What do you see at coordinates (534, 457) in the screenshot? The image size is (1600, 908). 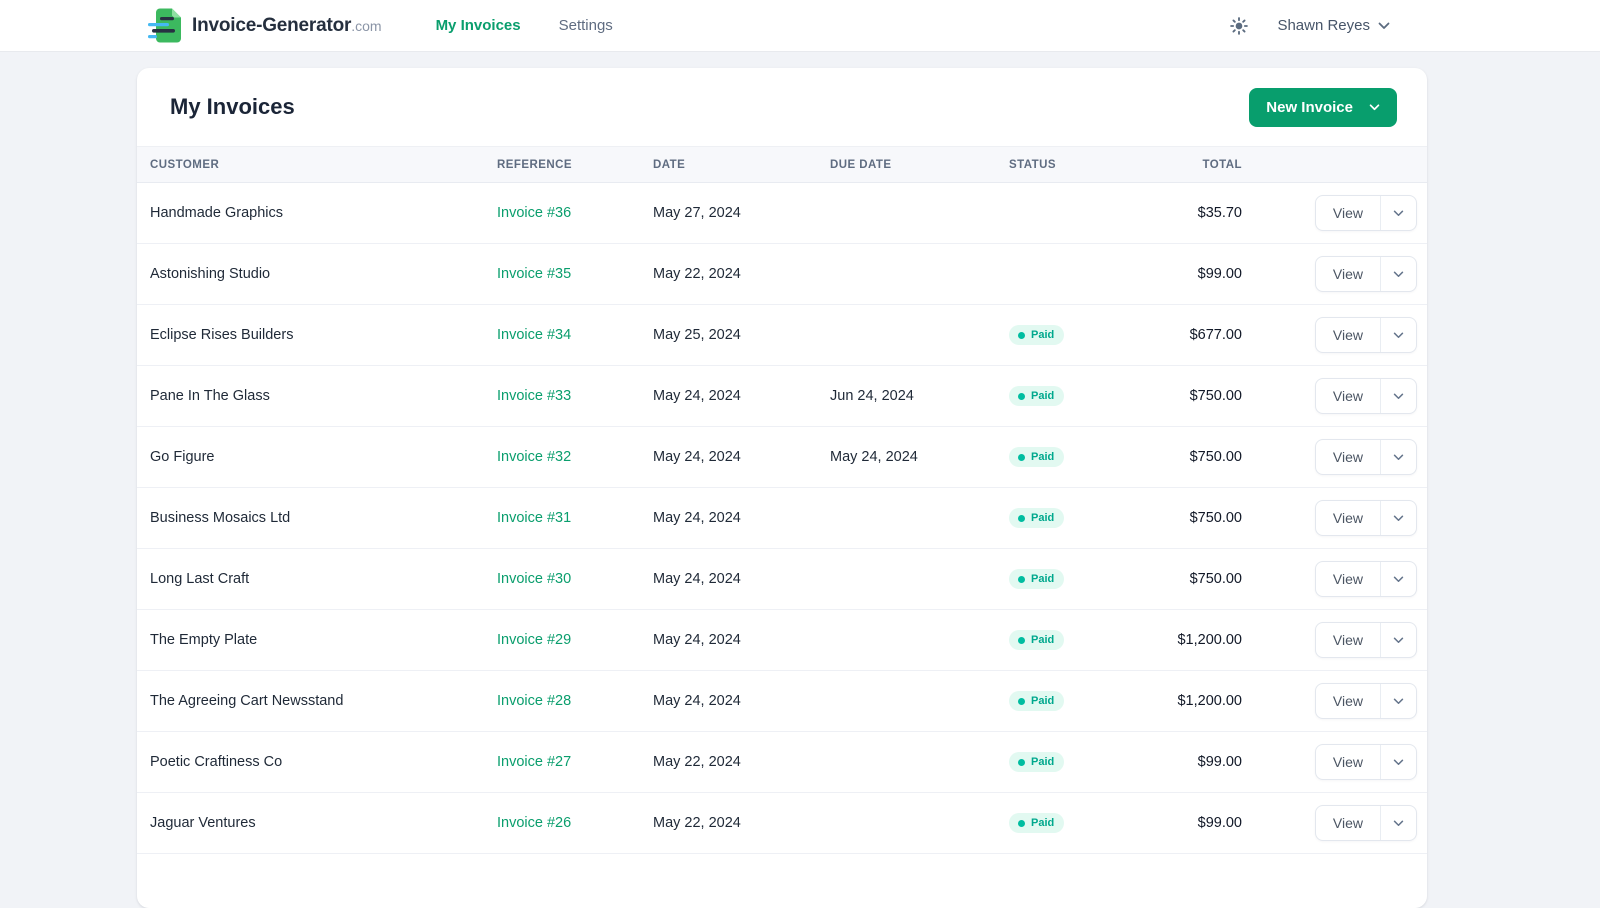 I see `invoice-reference-link: Invoice #32` at bounding box center [534, 457].